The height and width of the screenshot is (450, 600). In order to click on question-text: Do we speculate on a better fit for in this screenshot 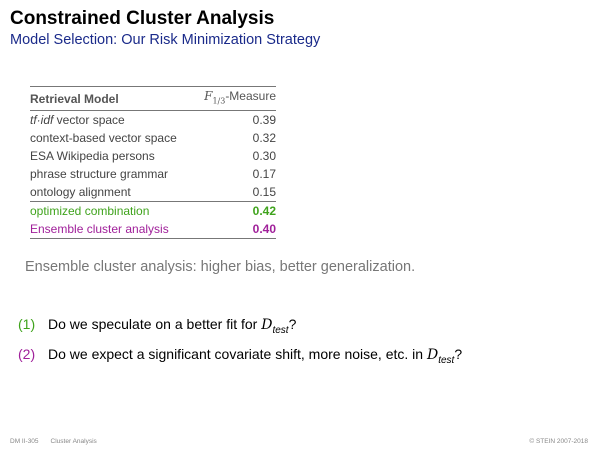, I will do `click(155, 324)`.